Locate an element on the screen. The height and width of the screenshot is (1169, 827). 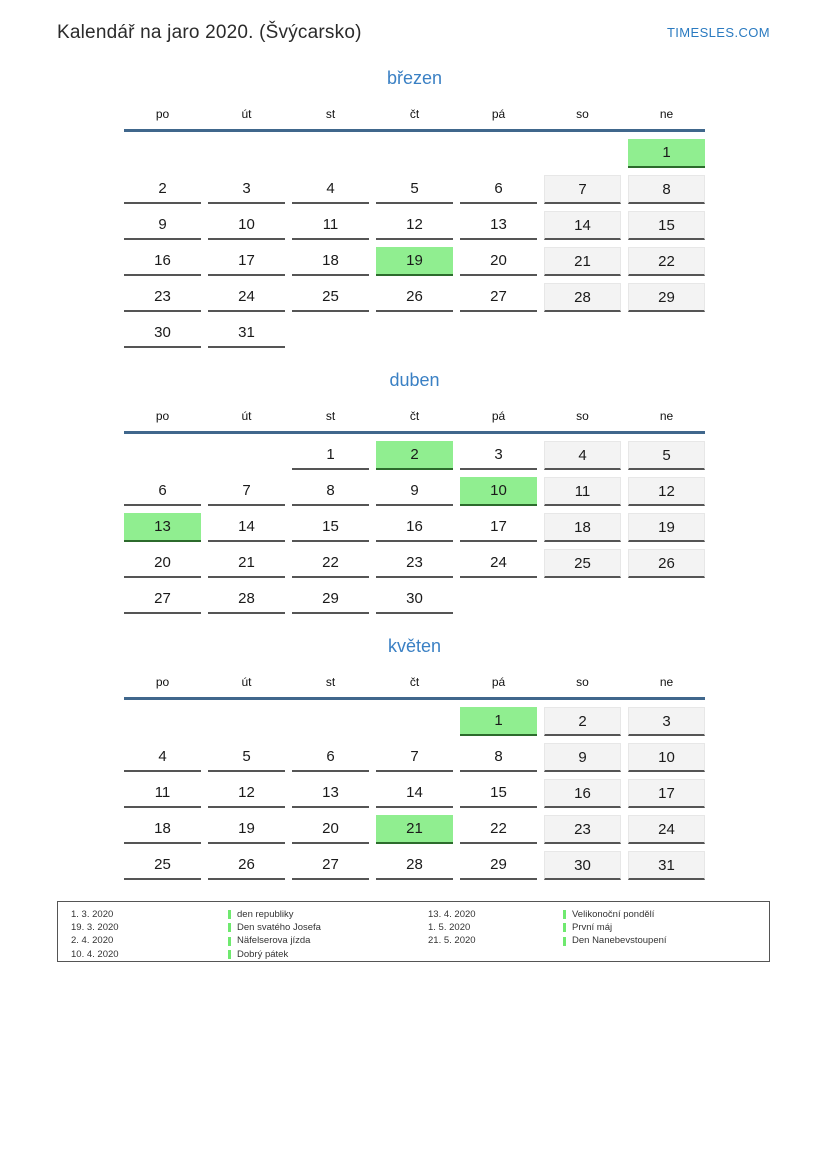
legend-date: 1. 5. 2020 is located at coordinates (449, 928).